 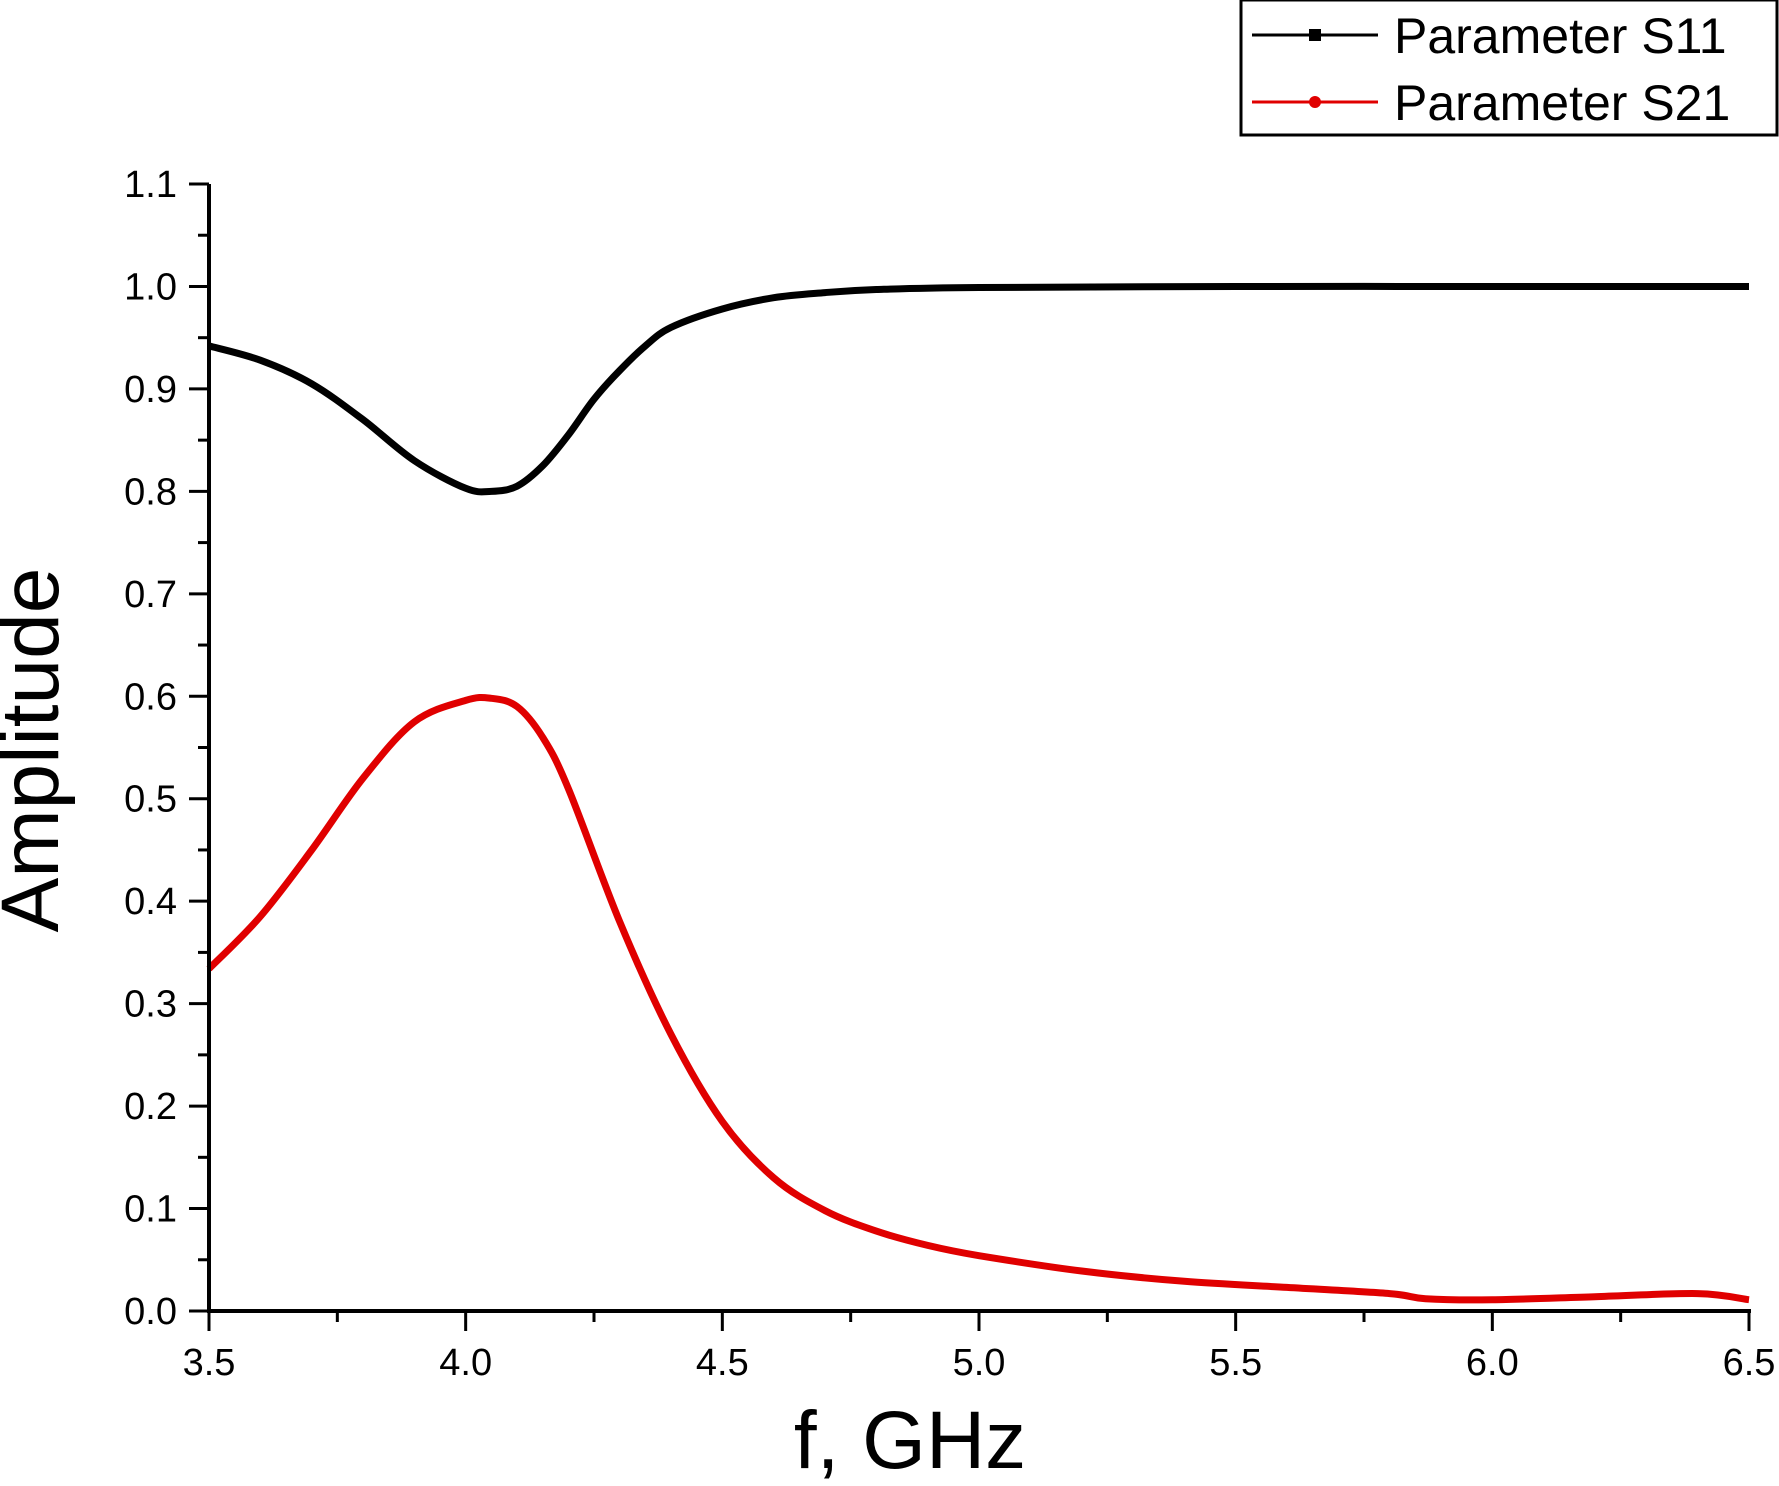 I want to click on y-tick-label: 0.8, so click(x=150, y=492).